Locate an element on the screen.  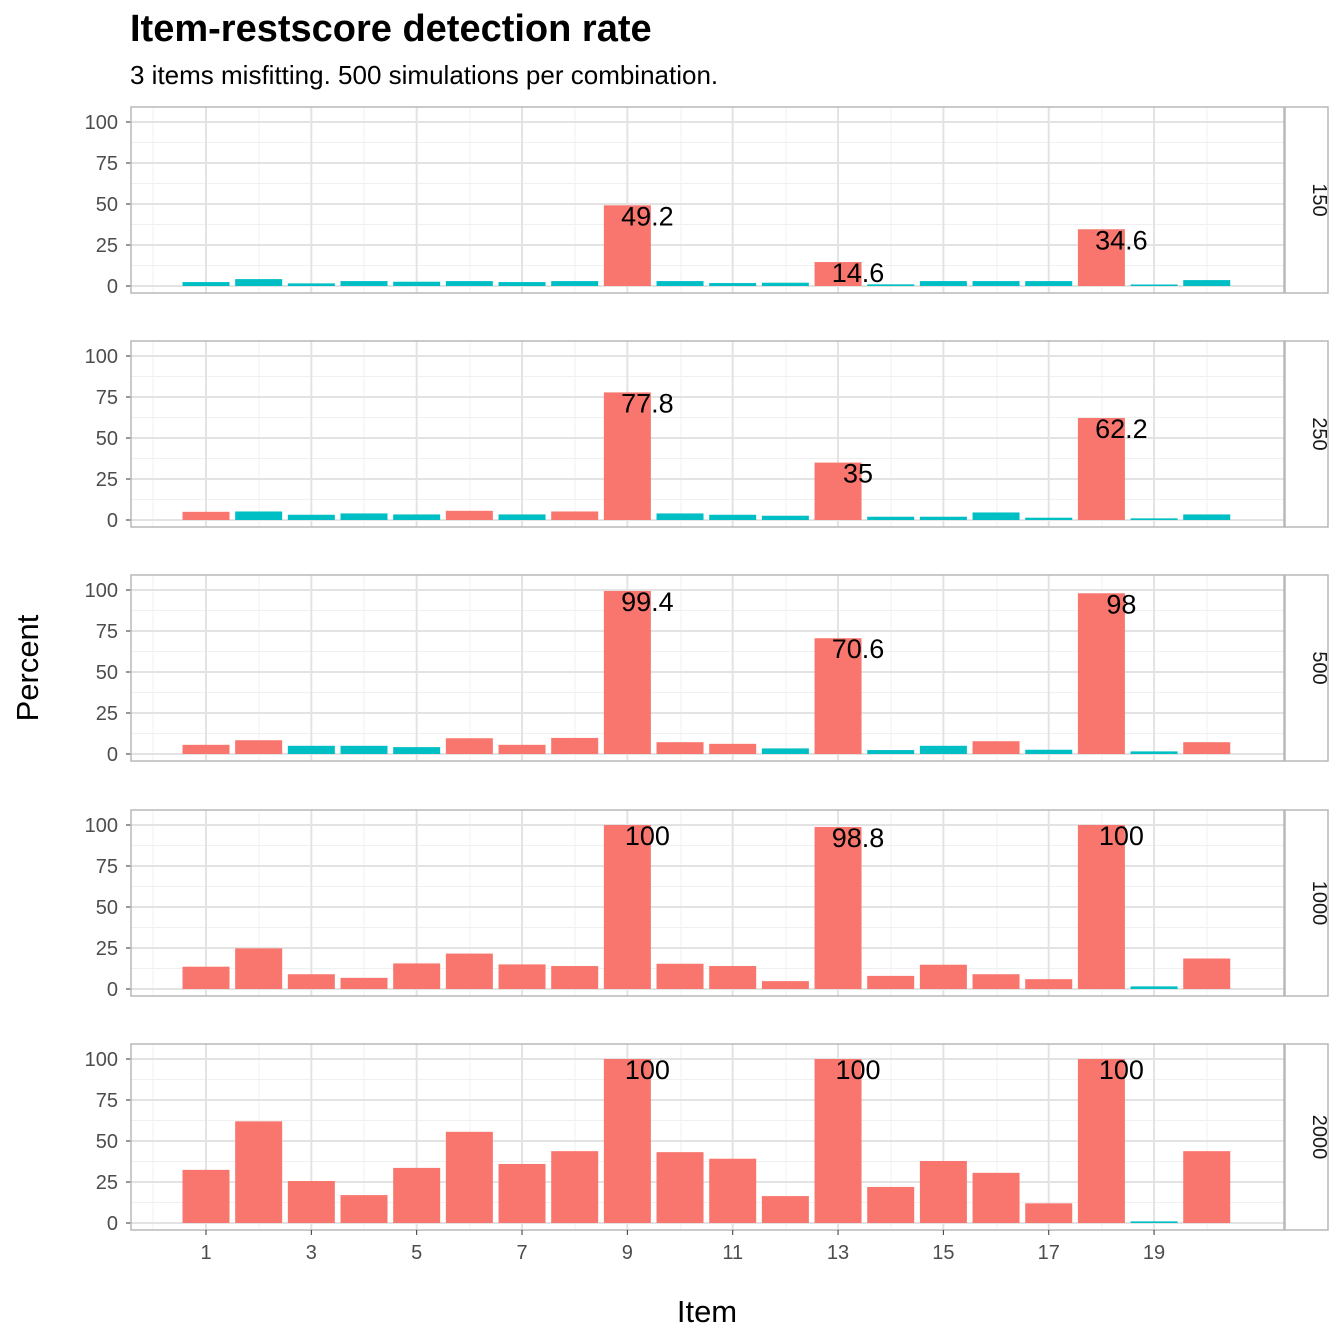
x-tick-label: 7 is located at coordinates (521, 1253).